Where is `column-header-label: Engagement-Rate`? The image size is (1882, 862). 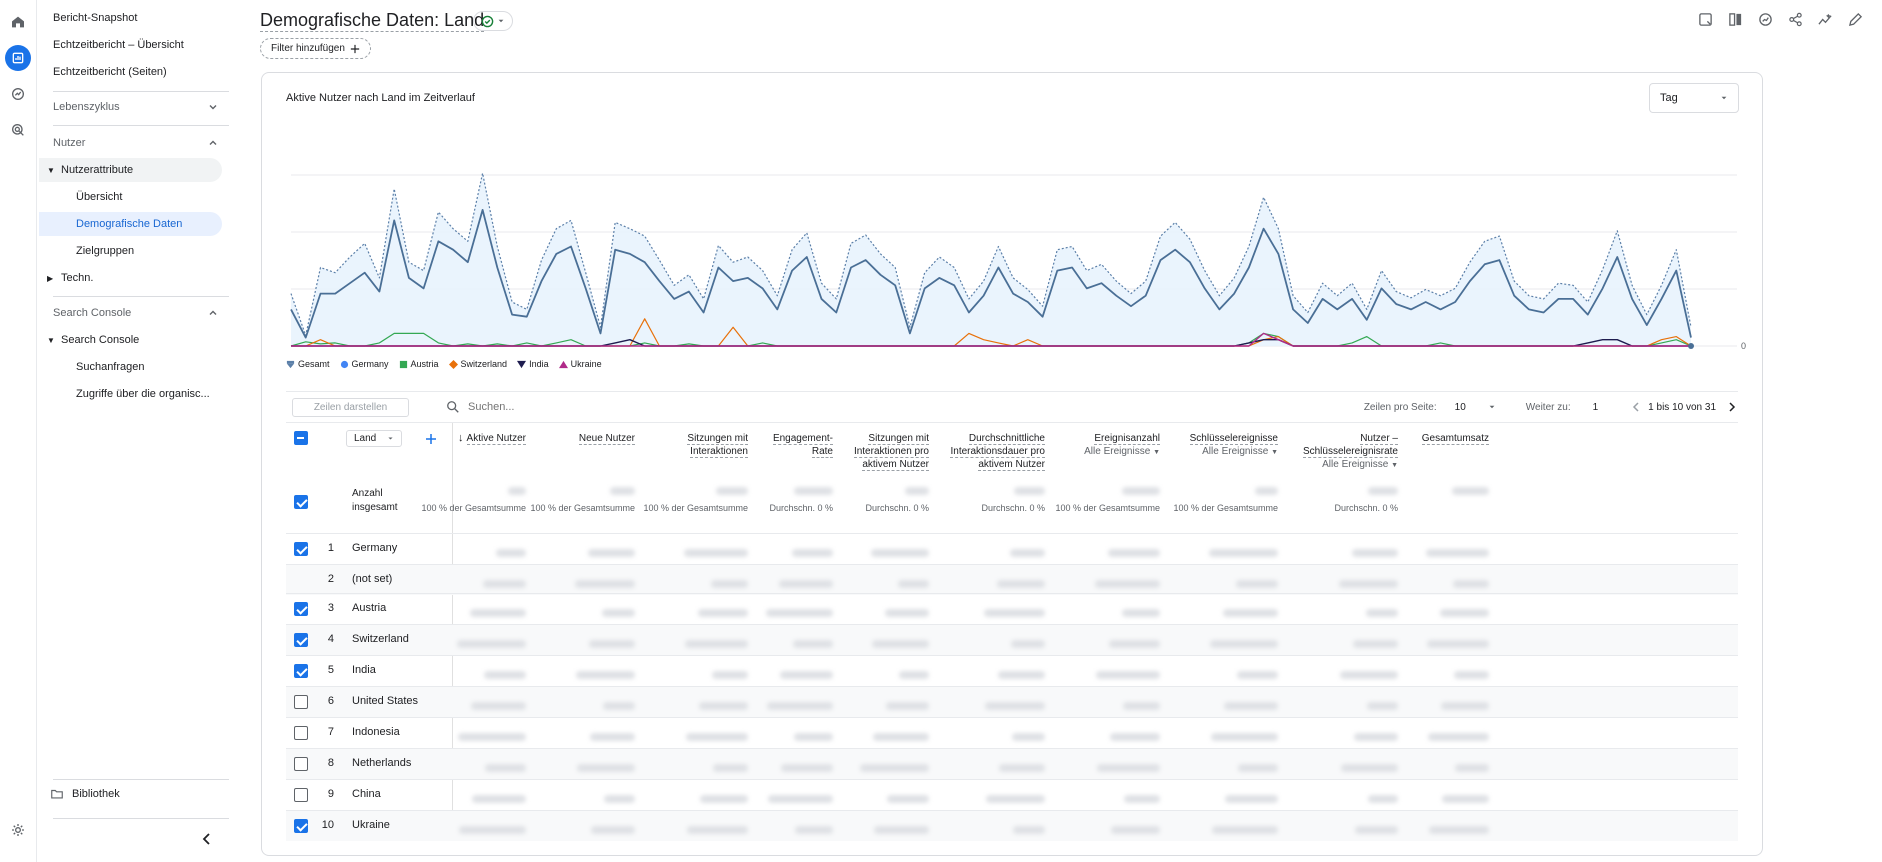 column-header-label: Engagement-Rate is located at coordinates (802, 445).